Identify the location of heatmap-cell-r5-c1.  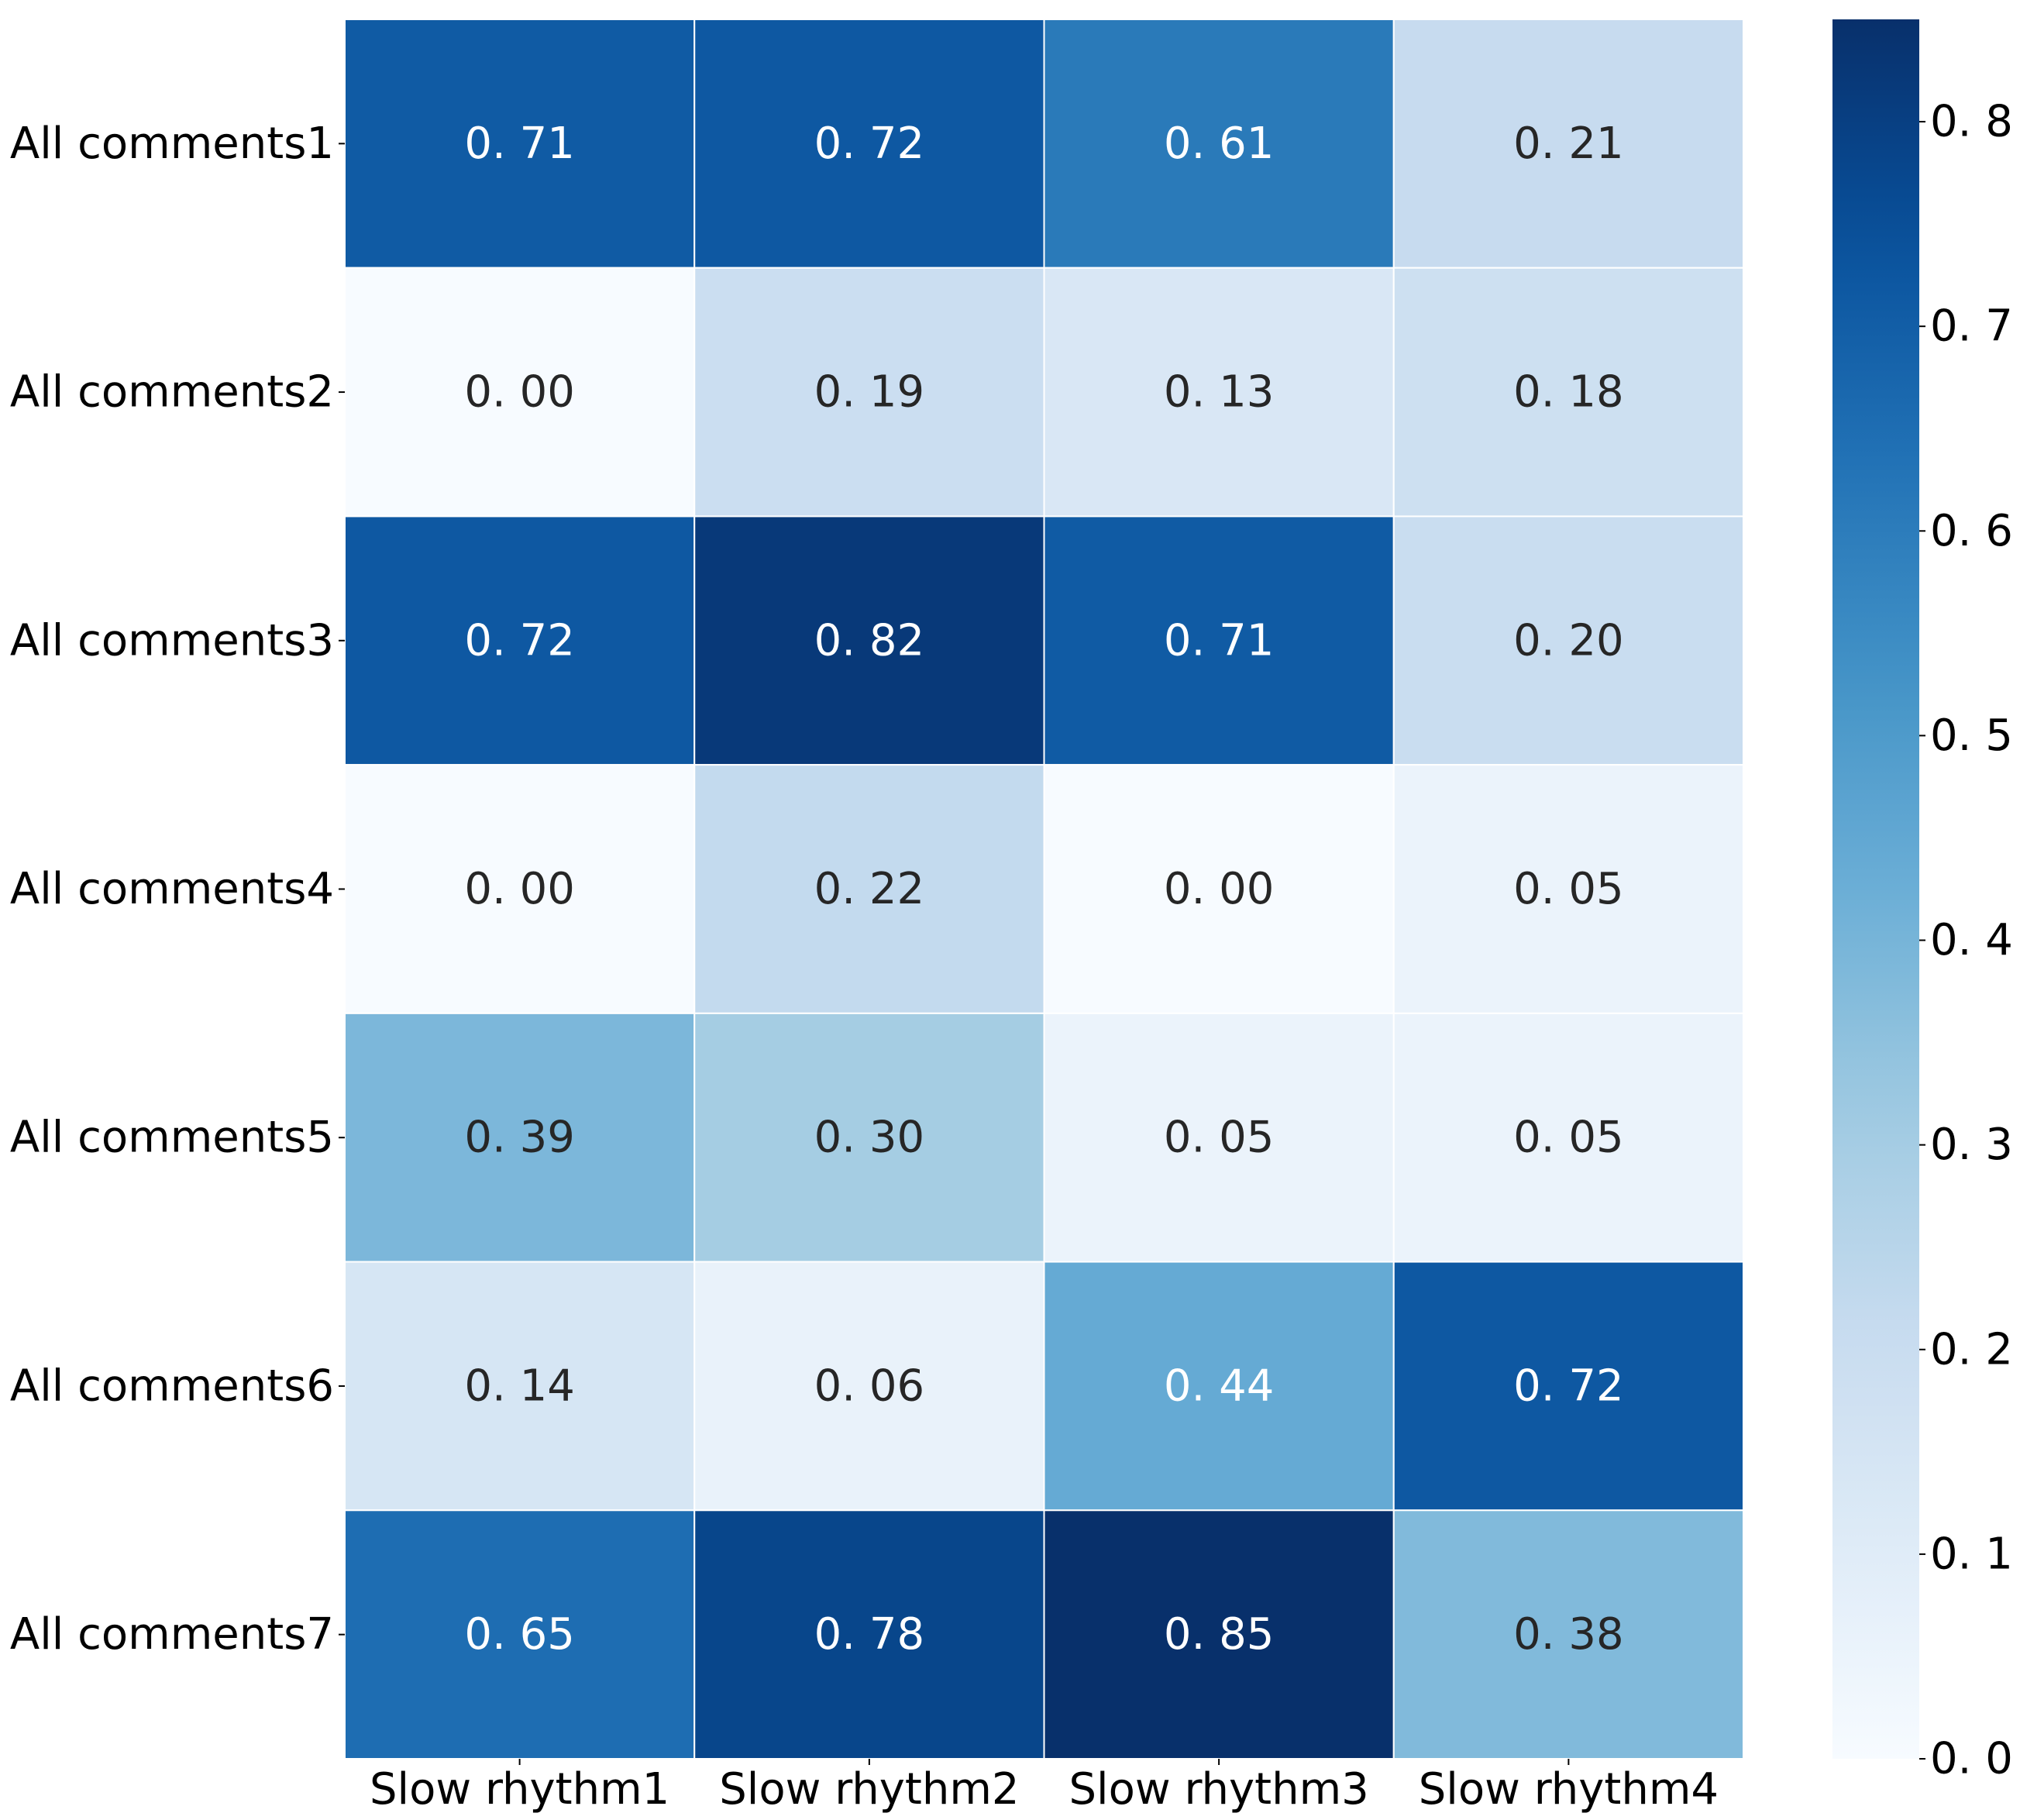
(520, 1137).